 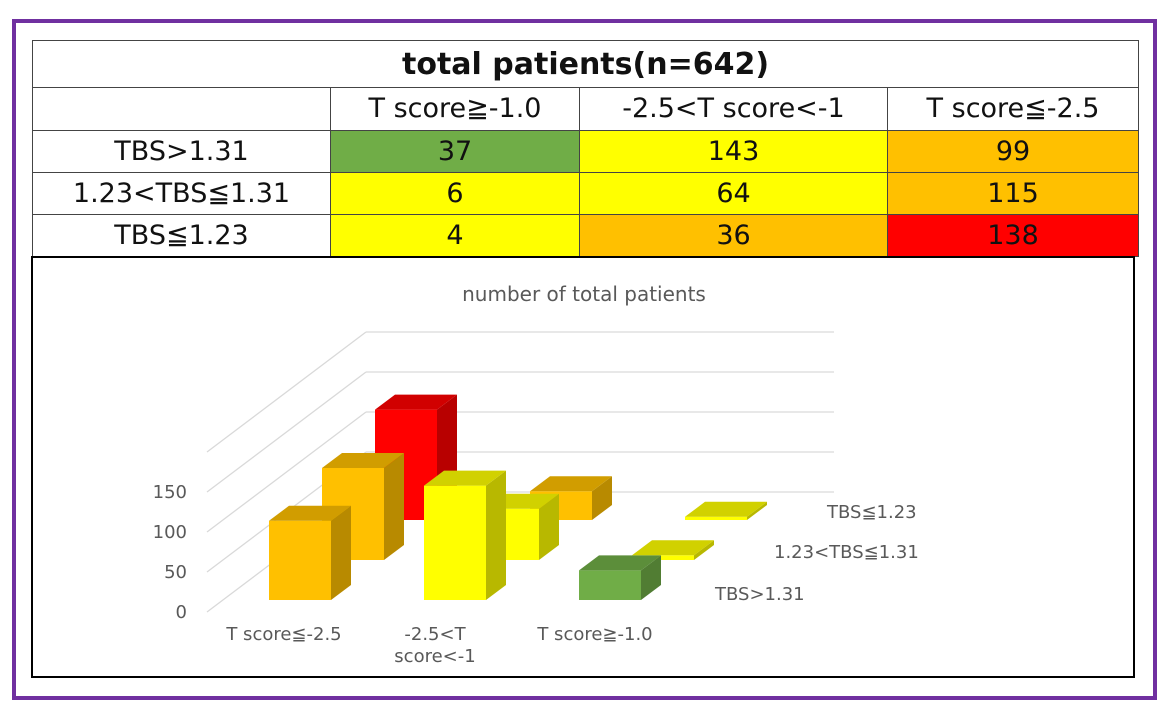 What do you see at coordinates (733, 235) in the screenshot?
I see `data-cell: 36` at bounding box center [733, 235].